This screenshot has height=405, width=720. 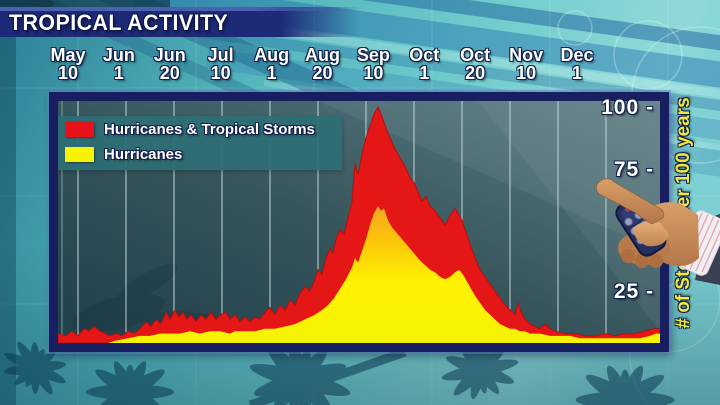 What do you see at coordinates (68, 64) in the screenshot?
I see `x-tick-label: May 10` at bounding box center [68, 64].